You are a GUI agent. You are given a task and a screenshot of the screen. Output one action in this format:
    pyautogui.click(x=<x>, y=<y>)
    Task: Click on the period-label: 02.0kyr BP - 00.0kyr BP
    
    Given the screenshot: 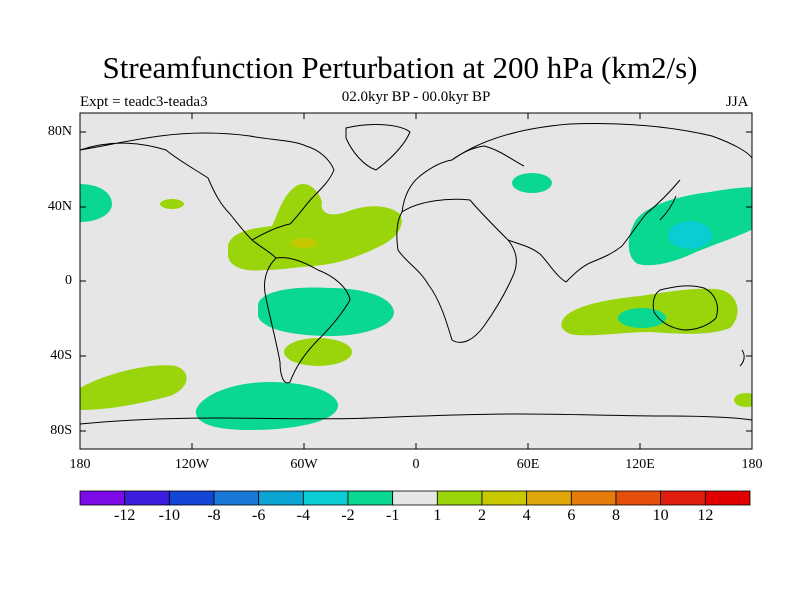 What is the action you would take?
    pyautogui.click(x=416, y=97)
    